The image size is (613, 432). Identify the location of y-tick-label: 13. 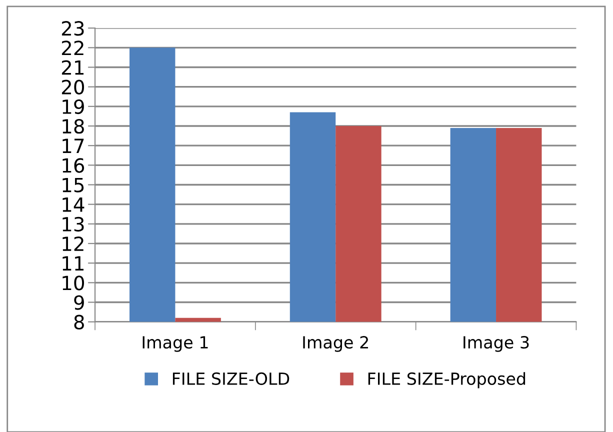
(73, 224).